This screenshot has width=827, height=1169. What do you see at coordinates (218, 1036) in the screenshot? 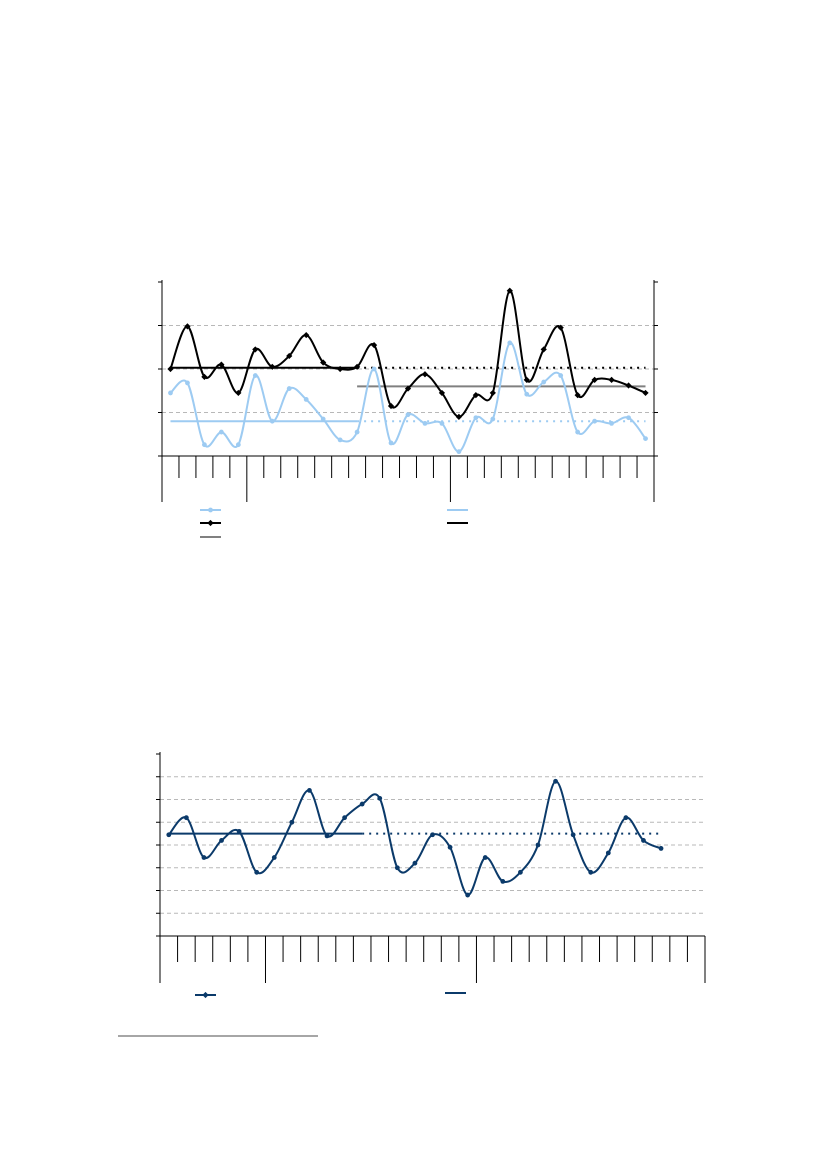
I see `footnote-divider` at bounding box center [218, 1036].